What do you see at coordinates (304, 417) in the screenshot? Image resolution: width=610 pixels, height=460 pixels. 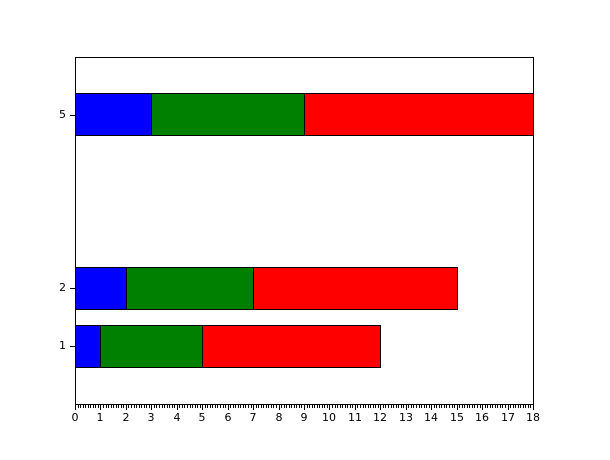 I see `x-tick-label: 9` at bounding box center [304, 417].